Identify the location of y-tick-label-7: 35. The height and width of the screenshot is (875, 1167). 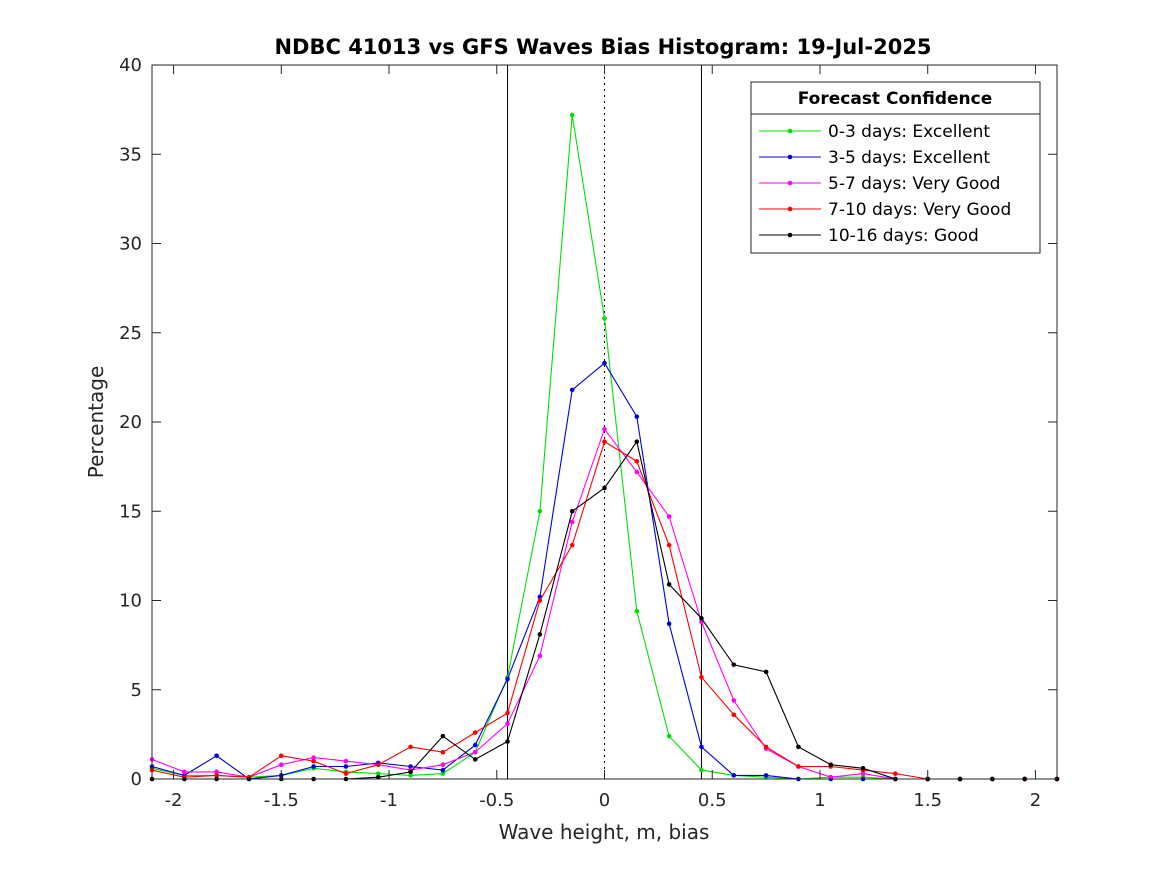
(130, 154).